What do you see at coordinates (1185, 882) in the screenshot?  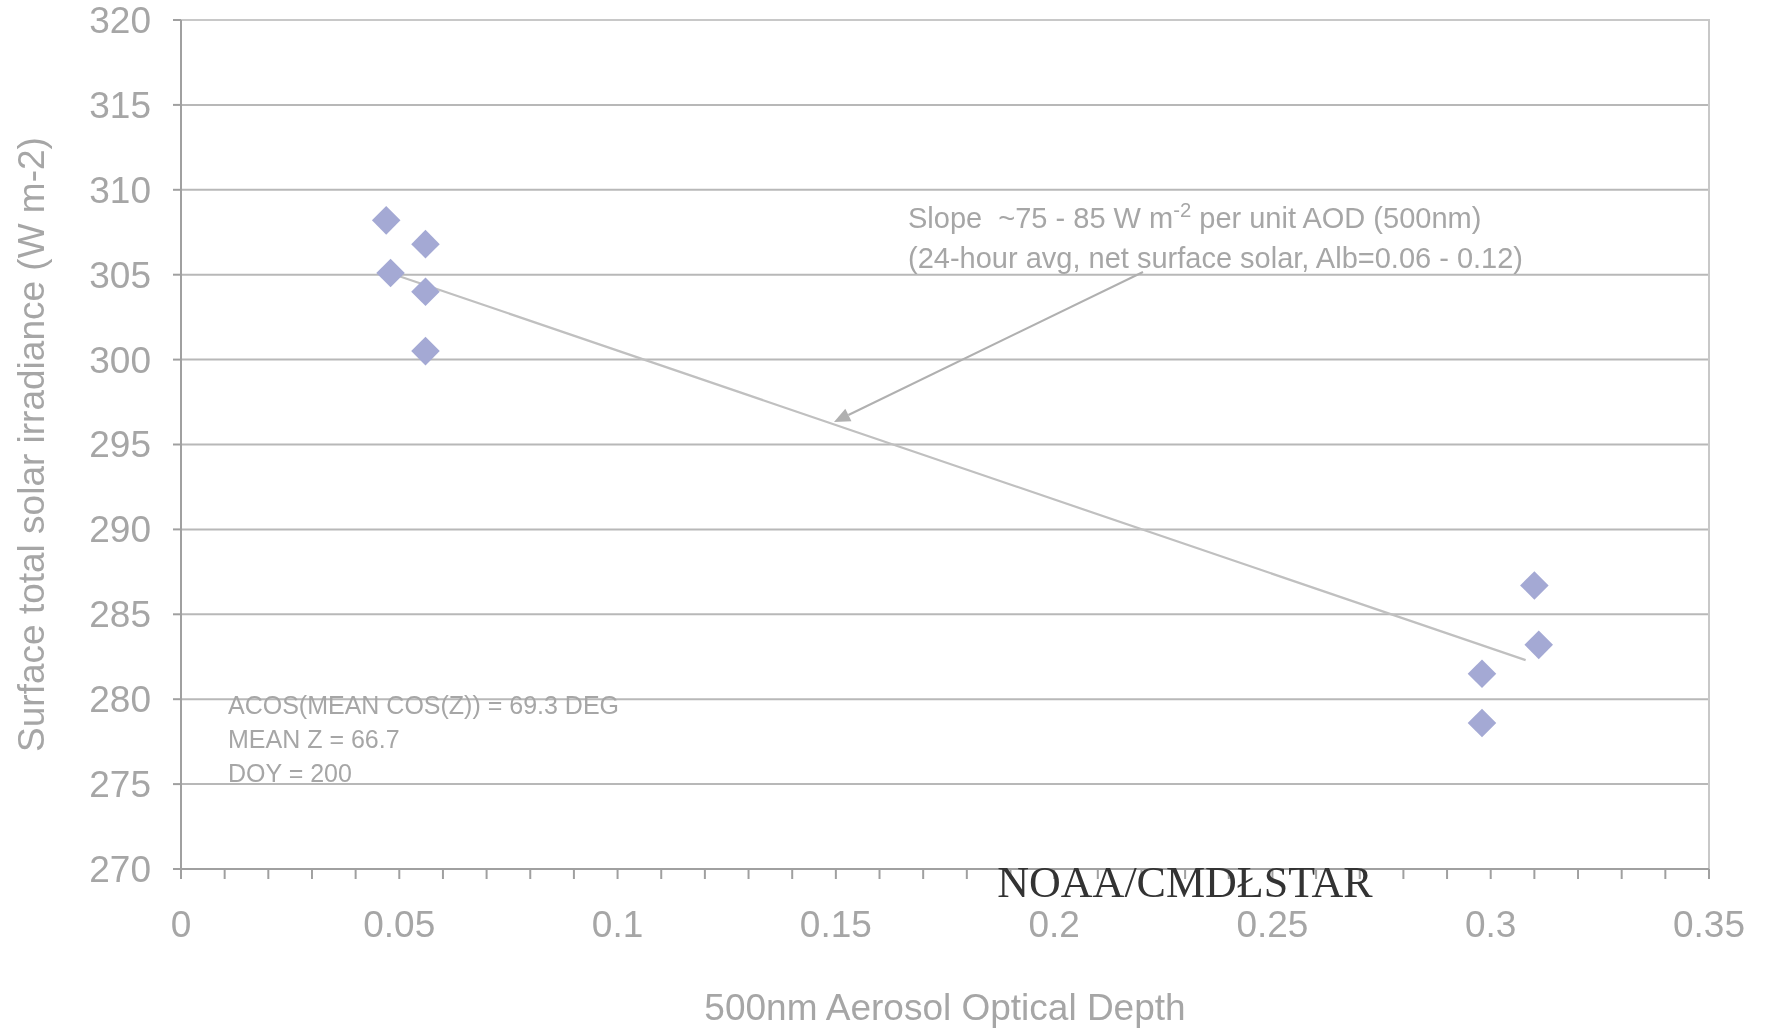 I see `annotation: NOAA/CMDŁSTAR` at bounding box center [1185, 882].